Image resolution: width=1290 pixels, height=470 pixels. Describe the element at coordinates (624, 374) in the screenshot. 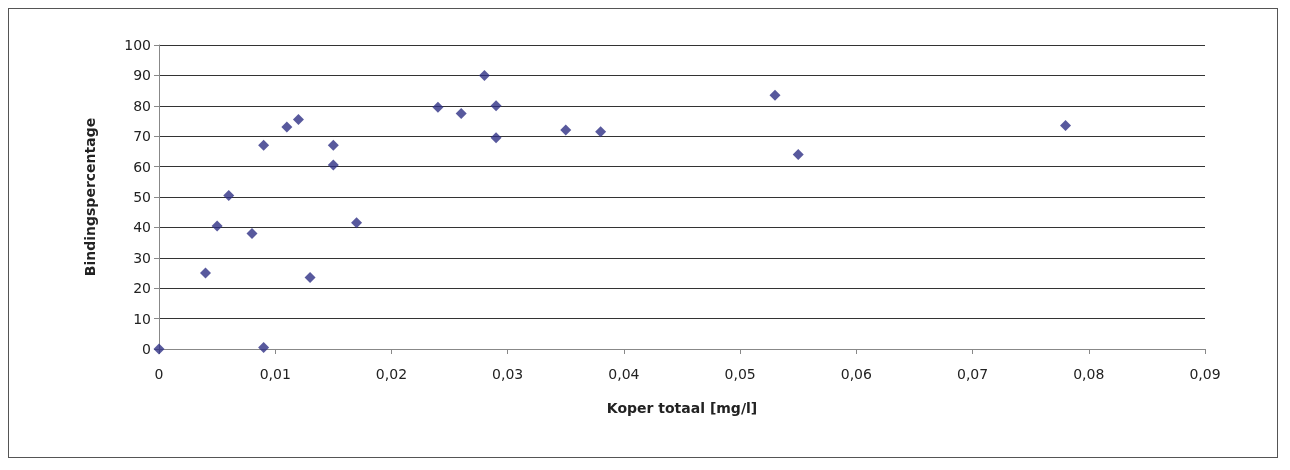

I see `x-tick-label: 0,04` at that location.